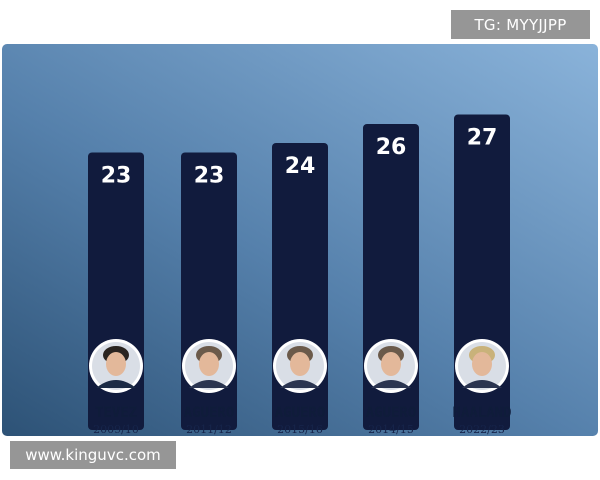 This screenshot has width=600, height=480. I want to click on bar-value-label: 24, so click(300, 166).